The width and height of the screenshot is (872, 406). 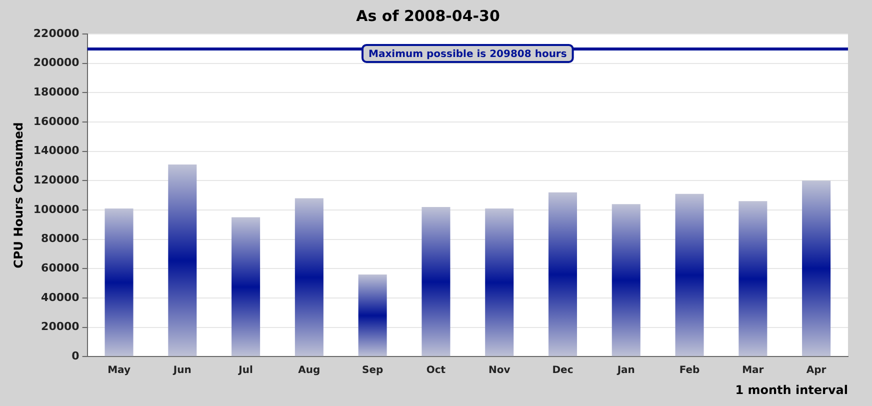 I want to click on y-tick-label: 40000, so click(x=60, y=297).